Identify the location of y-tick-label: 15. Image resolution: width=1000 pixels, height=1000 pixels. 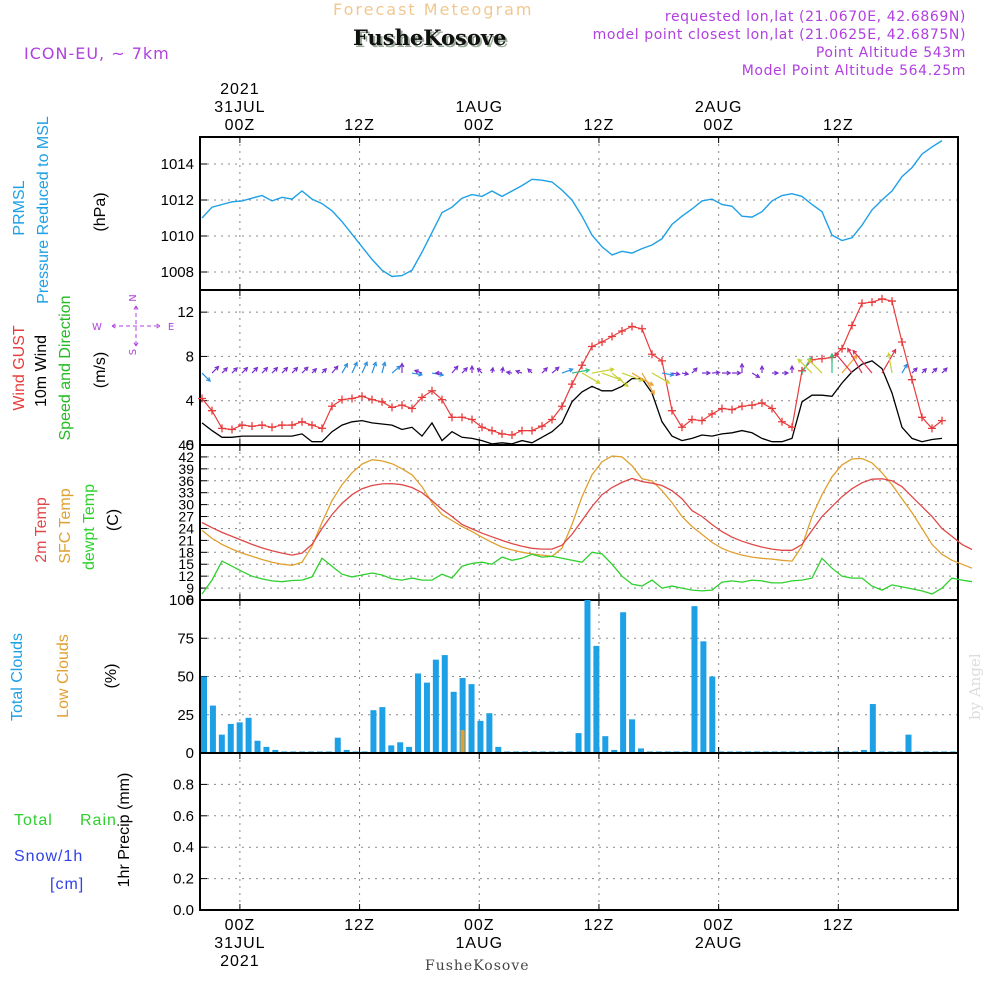
(186, 564).